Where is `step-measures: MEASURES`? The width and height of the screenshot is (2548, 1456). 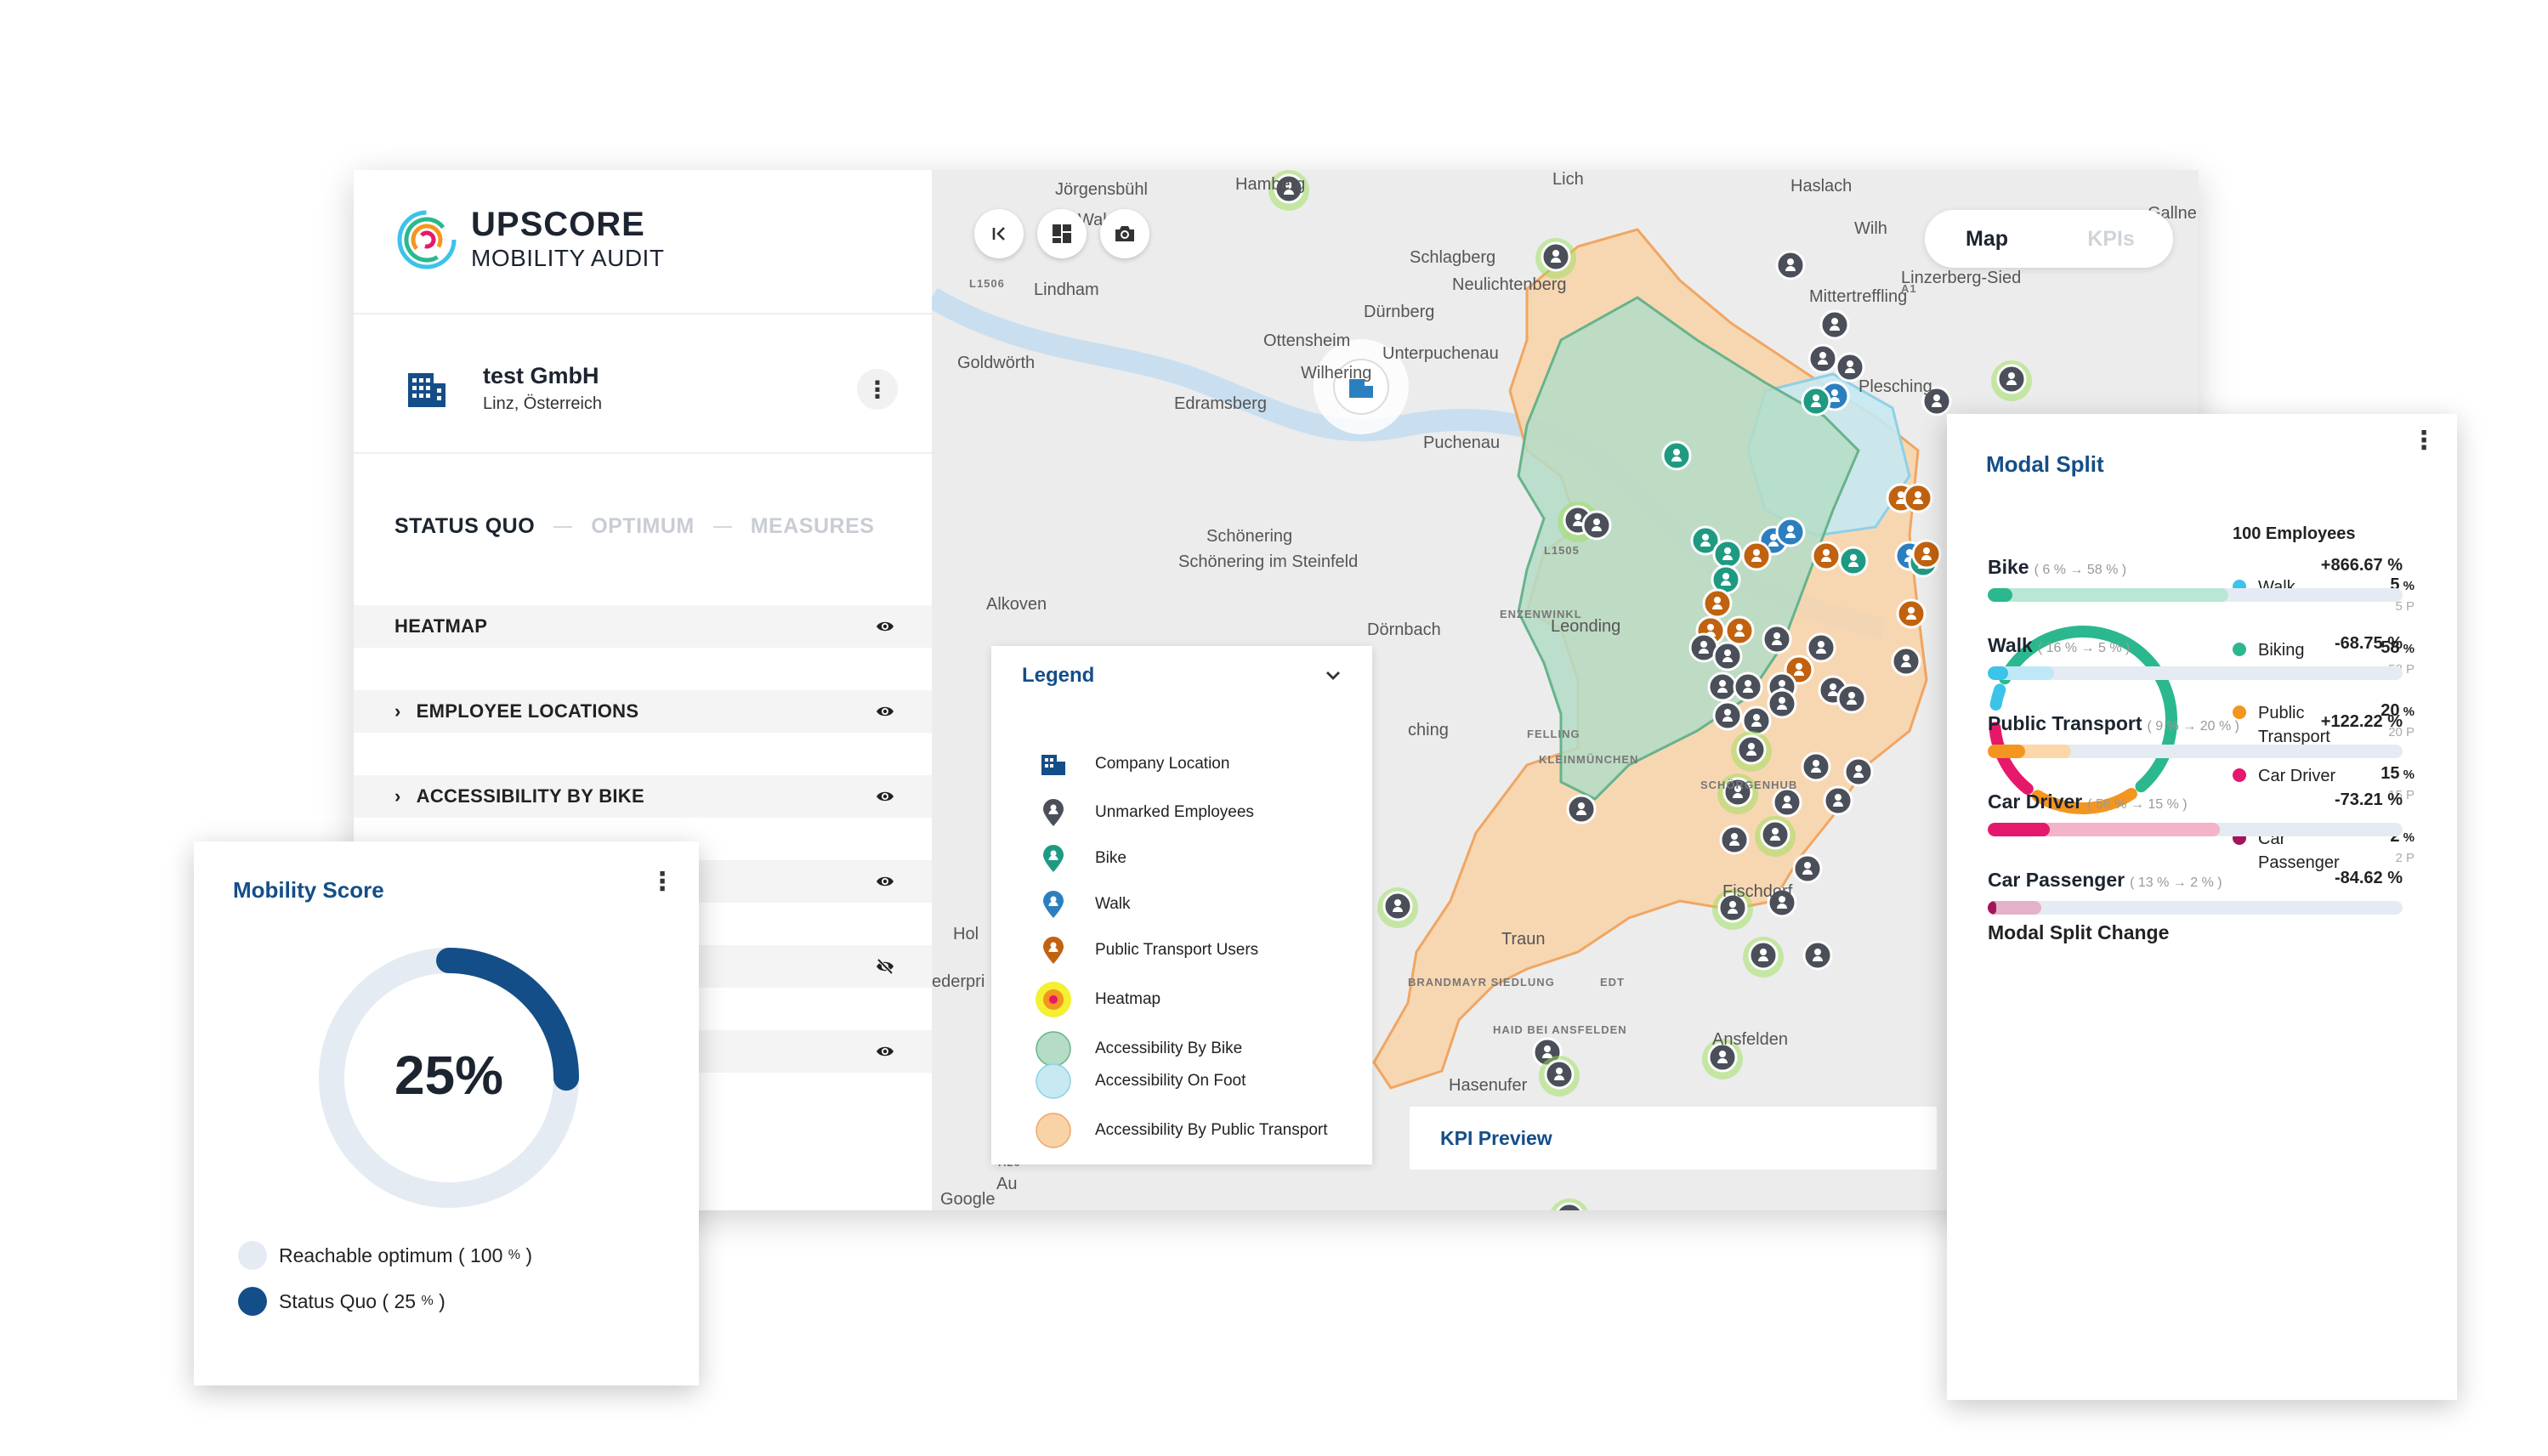
step-measures: MEASURES is located at coordinates (813, 526).